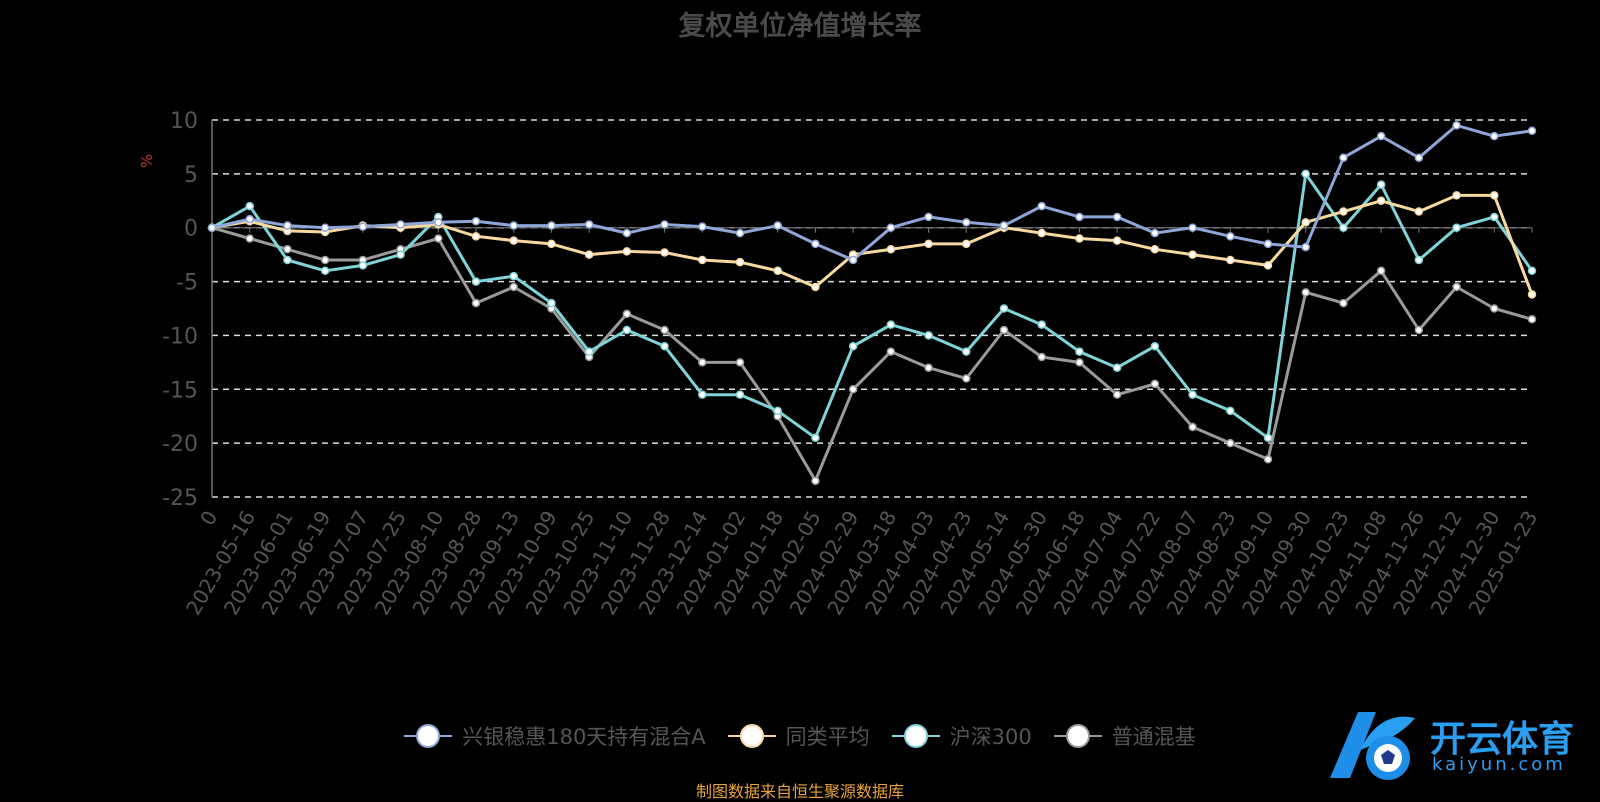  What do you see at coordinates (1372, 746) in the screenshot?
I see `logo-icon` at bounding box center [1372, 746].